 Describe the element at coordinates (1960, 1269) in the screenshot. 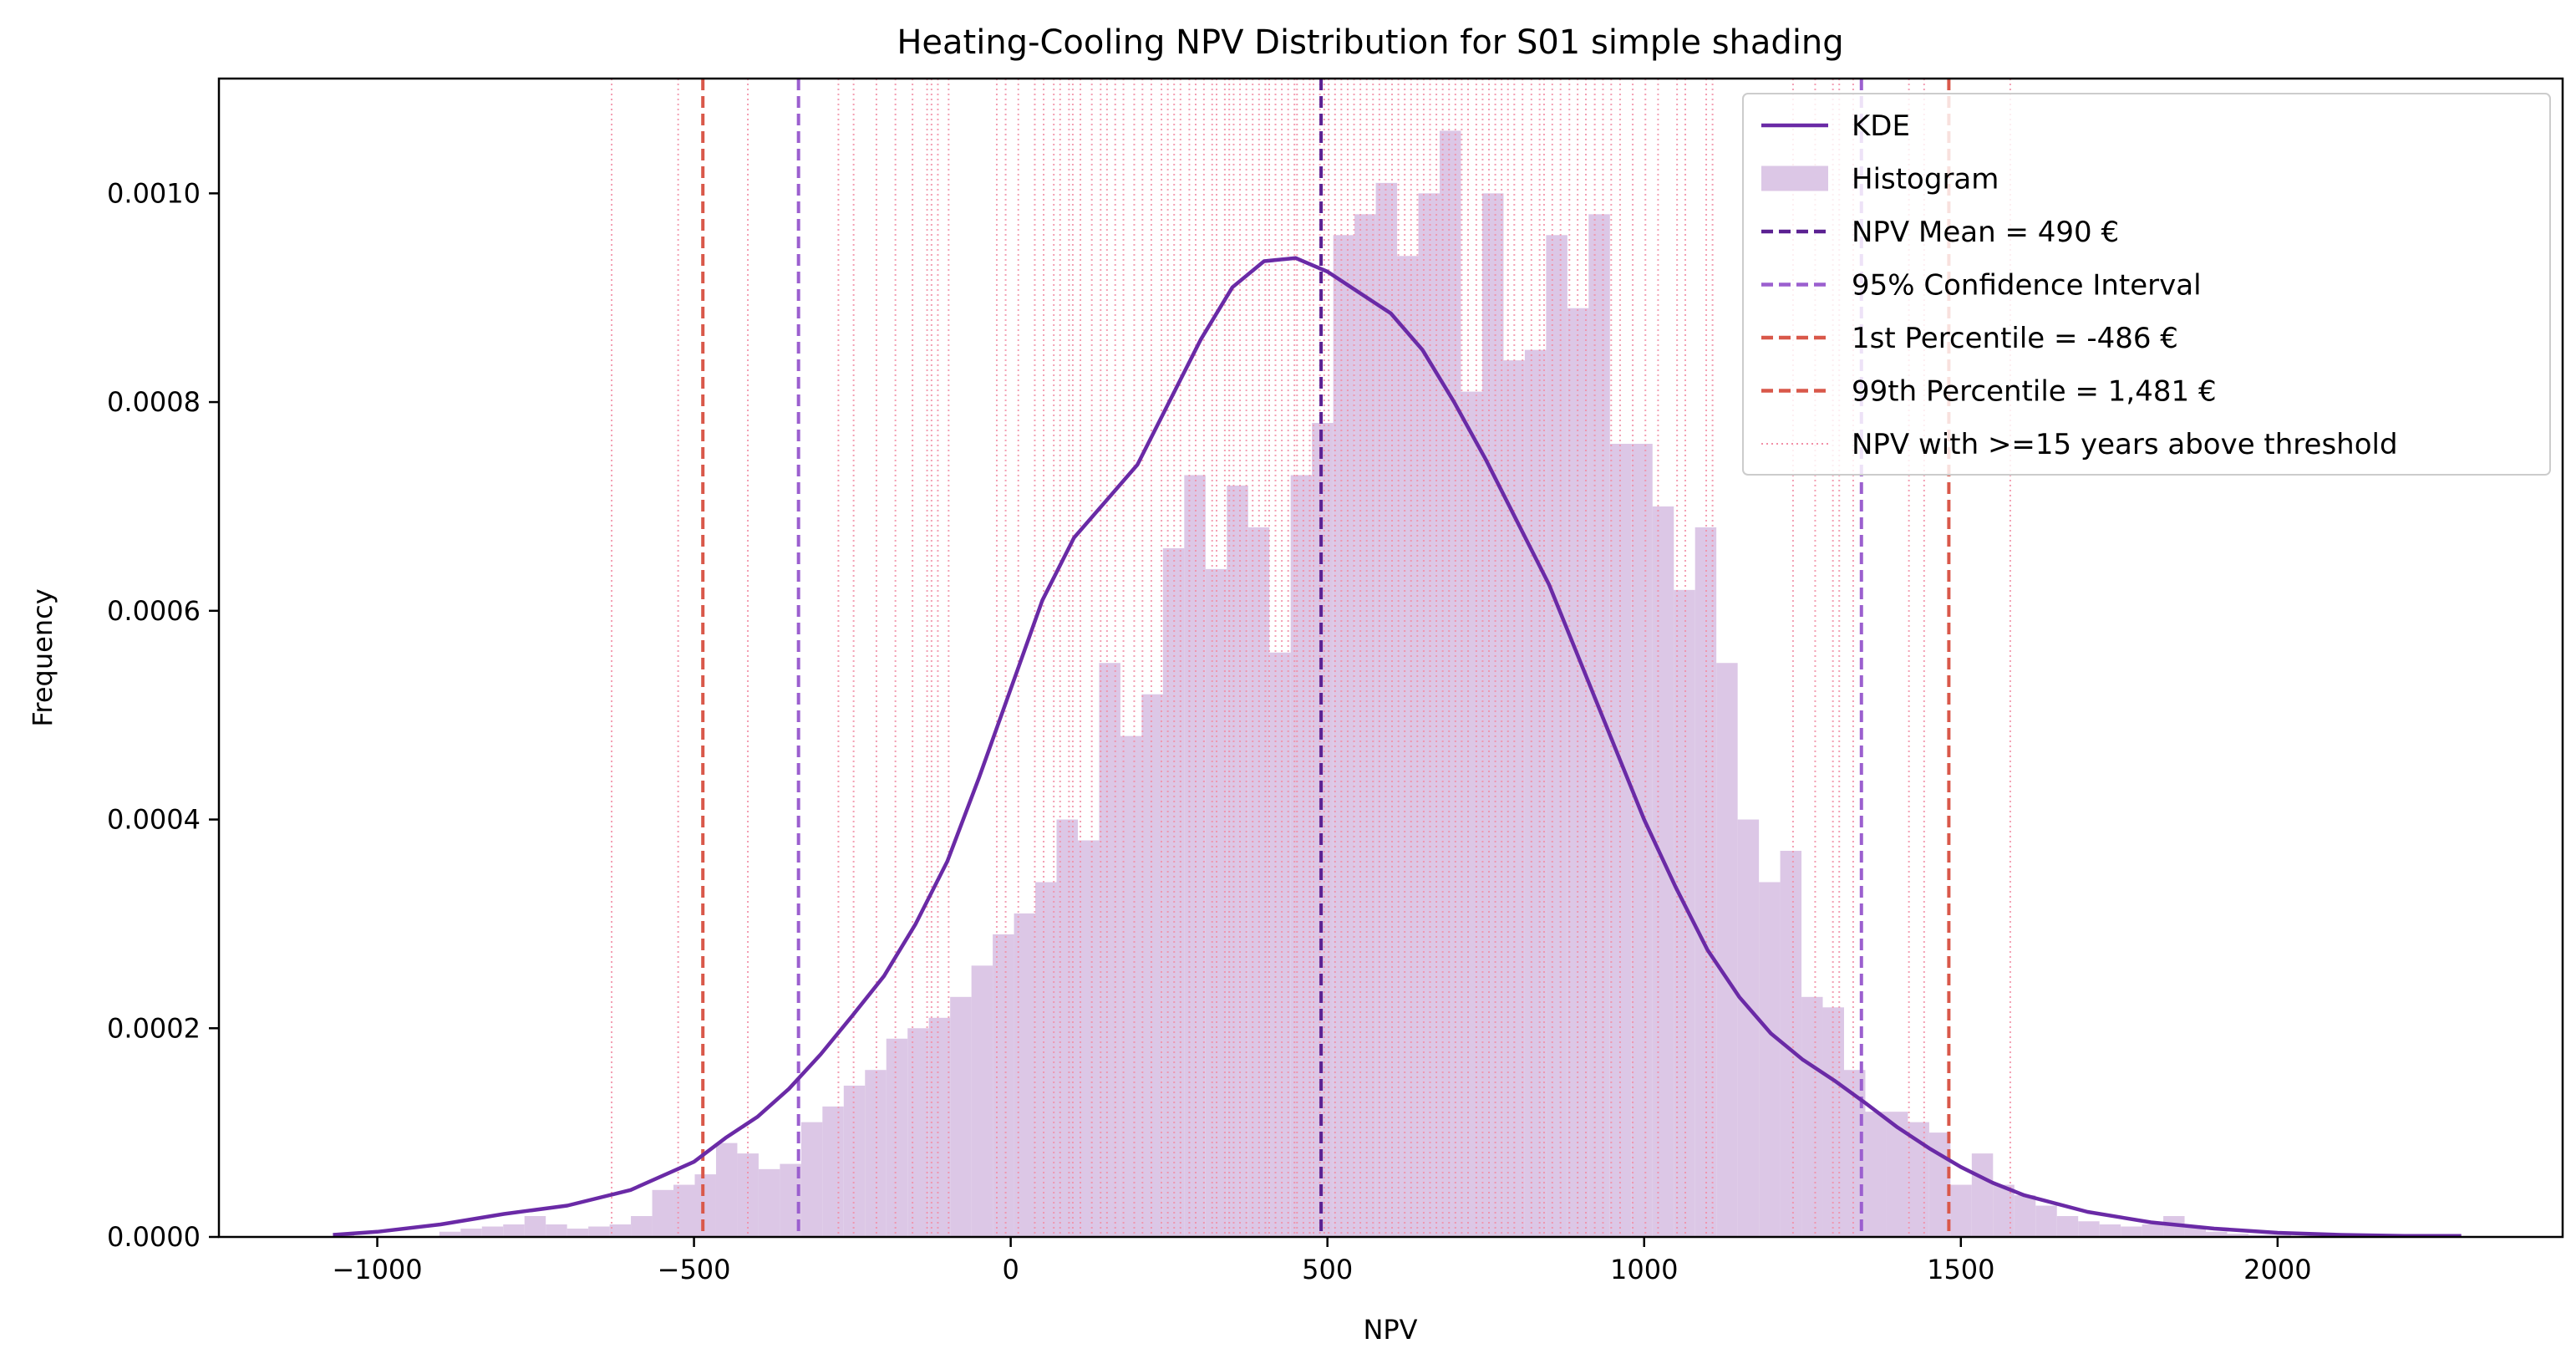

I see `x-tick-label: 1500` at that location.